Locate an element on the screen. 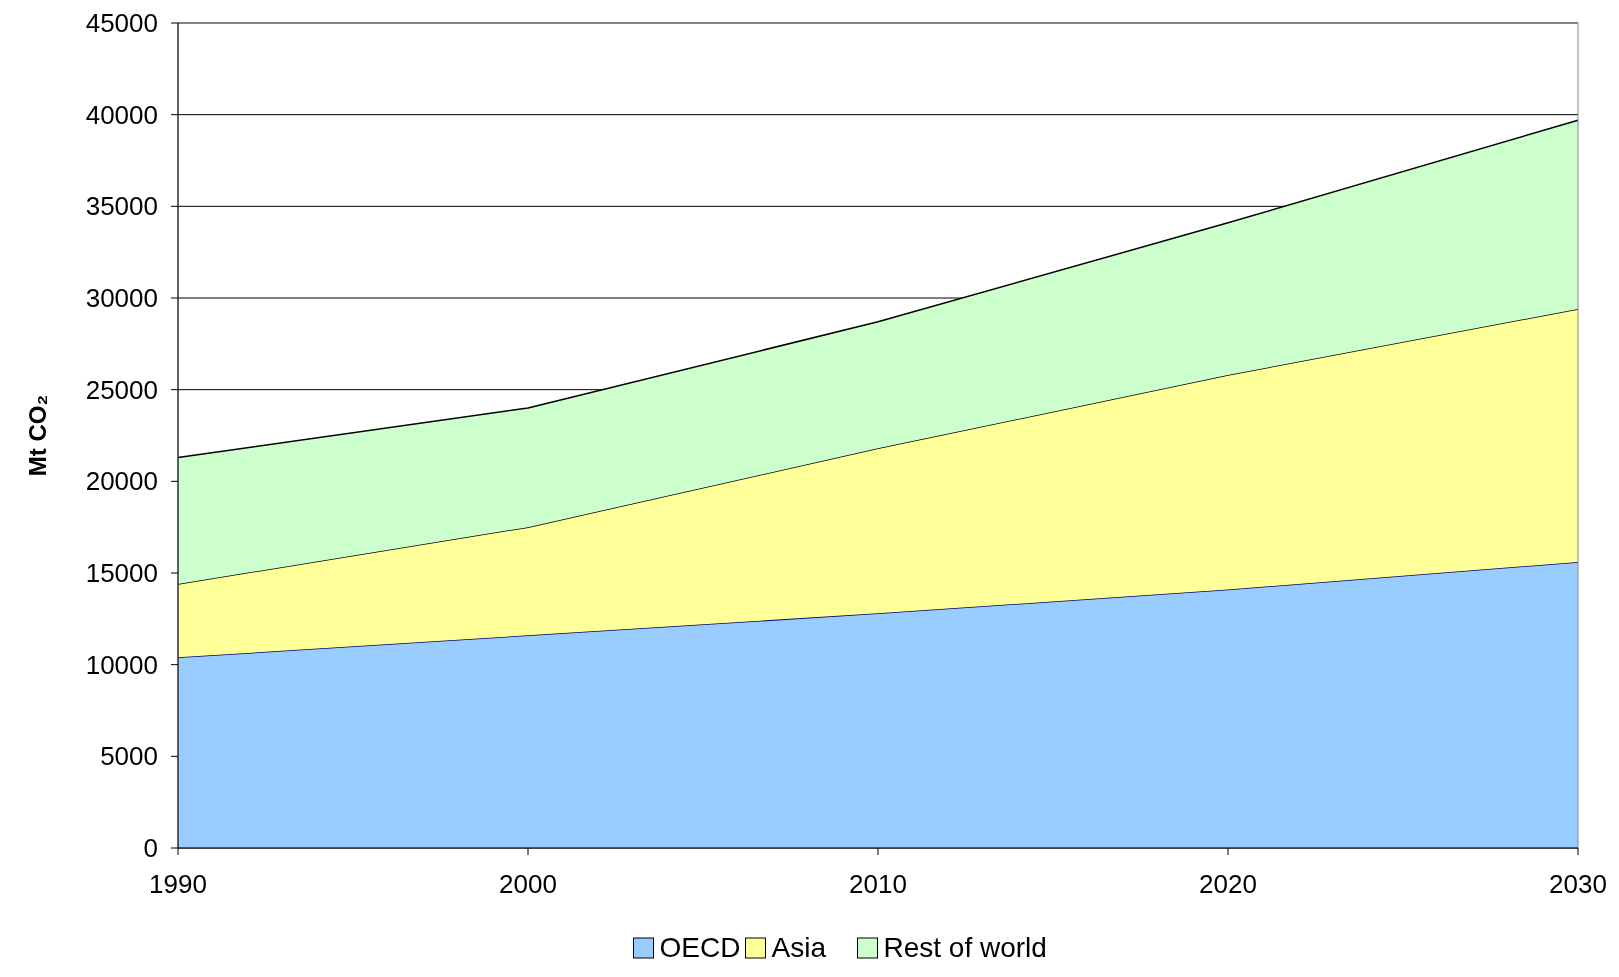 Image resolution: width=1619 pixels, height=977 pixels. legend-label: Asia is located at coordinates (799, 947).